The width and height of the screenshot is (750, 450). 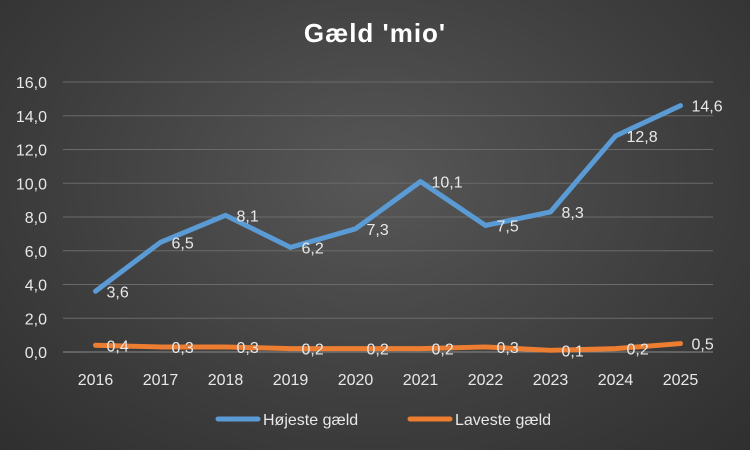 I want to click on x-tick-label: 2023, so click(x=551, y=380).